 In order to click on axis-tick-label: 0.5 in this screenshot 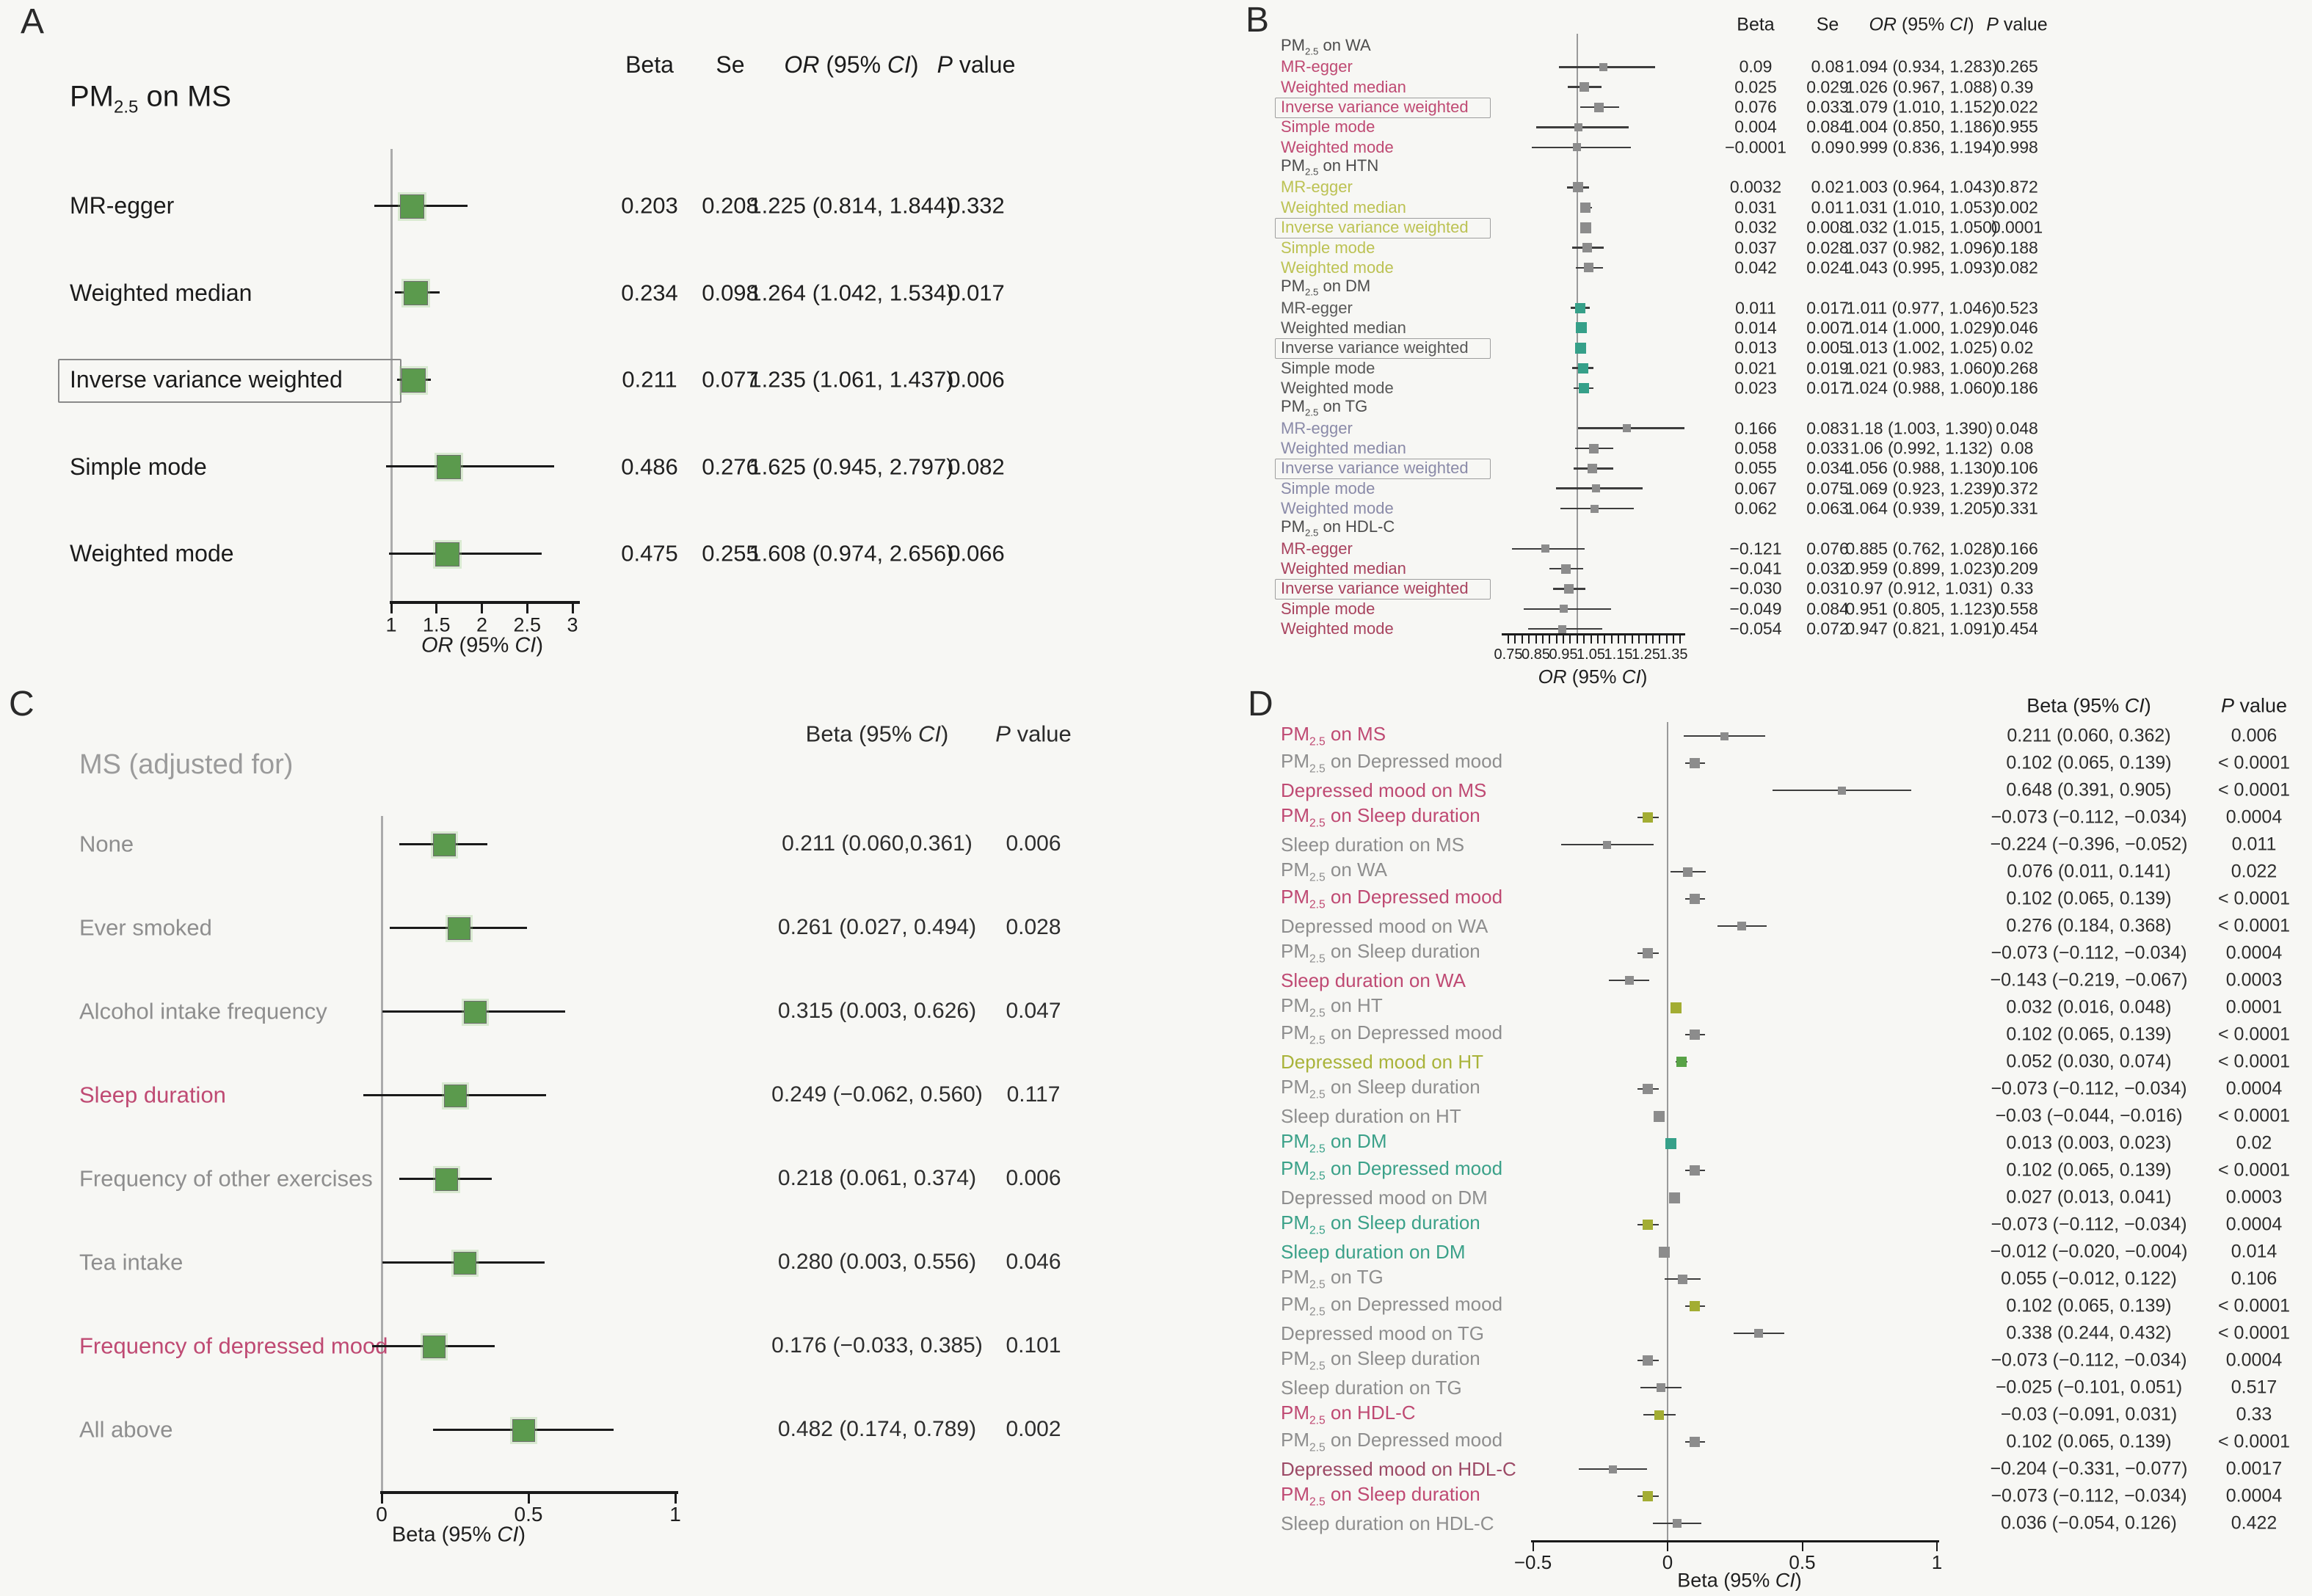, I will do `click(528, 1514)`.